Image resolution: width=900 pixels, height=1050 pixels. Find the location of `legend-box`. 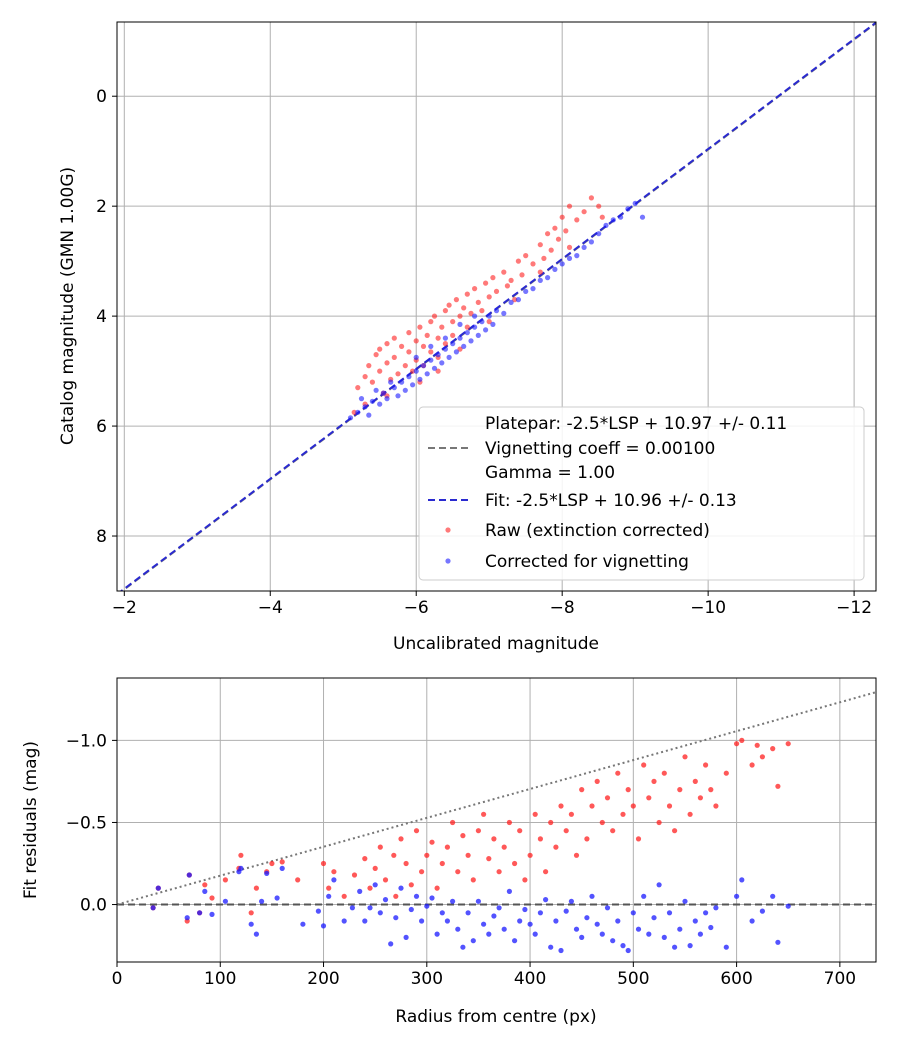

legend-box is located at coordinates (641, 493).